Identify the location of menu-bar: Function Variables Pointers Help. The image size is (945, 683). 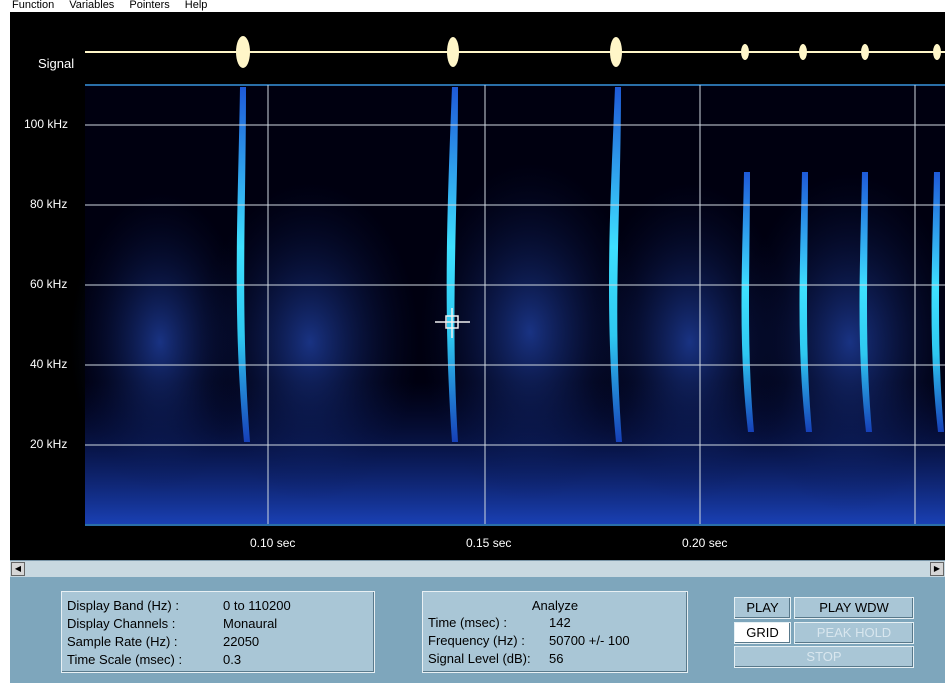
(472, 6).